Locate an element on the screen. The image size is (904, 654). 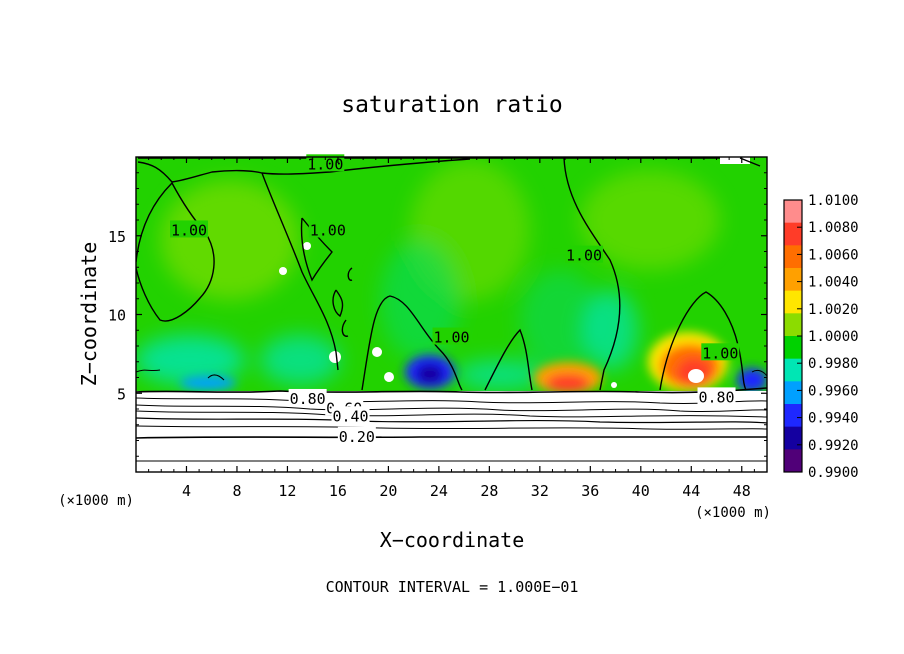
contour-line-0.30 is located at coordinates (451, 427).